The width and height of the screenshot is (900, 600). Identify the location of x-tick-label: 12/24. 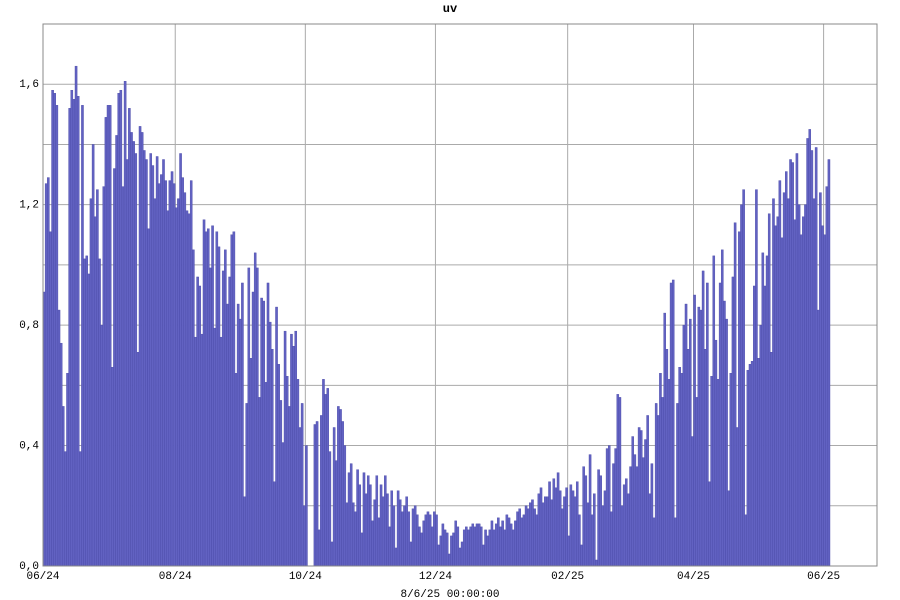
(435, 577).